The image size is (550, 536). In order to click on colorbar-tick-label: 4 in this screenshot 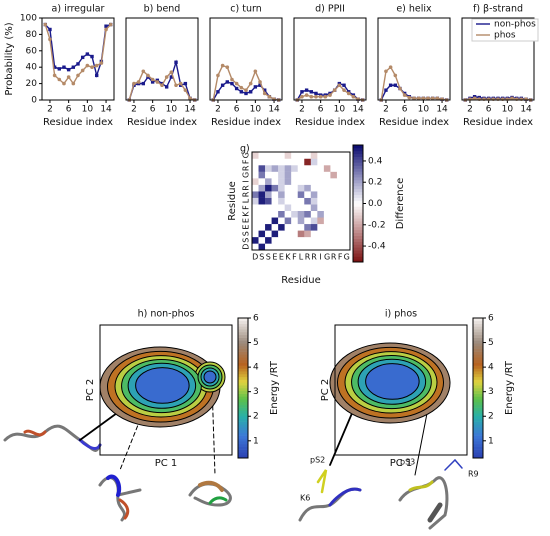, I will do `click(491, 368)`.